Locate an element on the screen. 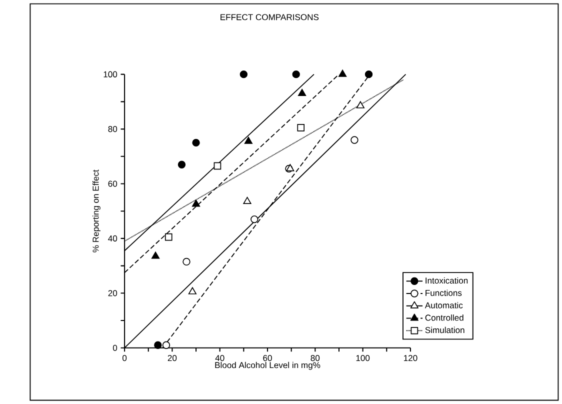 This screenshot has height=404, width=562. legend-label: Functions is located at coordinates (444, 293).